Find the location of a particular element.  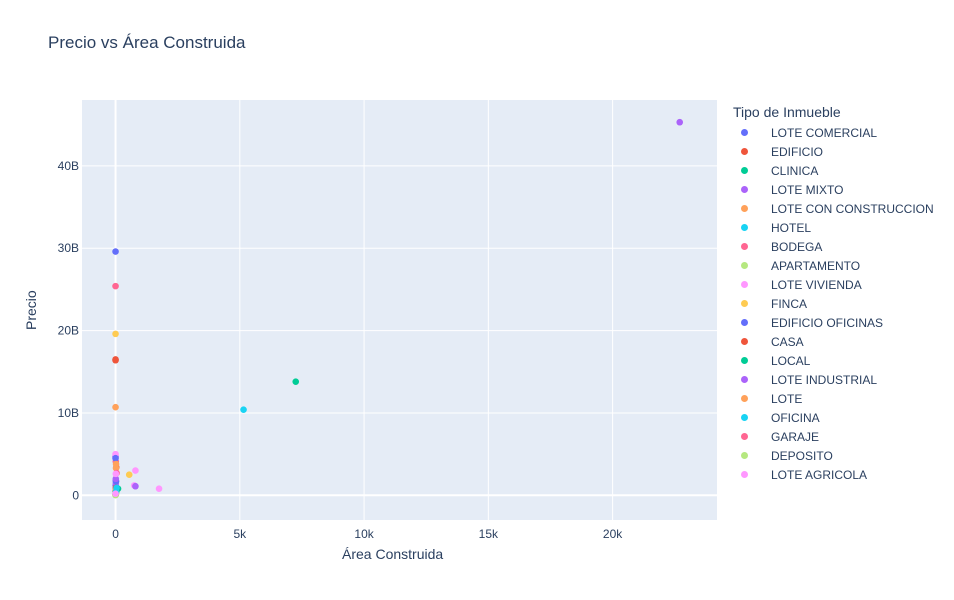

legend-label: LOTE COMERCIAL is located at coordinates (824, 132).